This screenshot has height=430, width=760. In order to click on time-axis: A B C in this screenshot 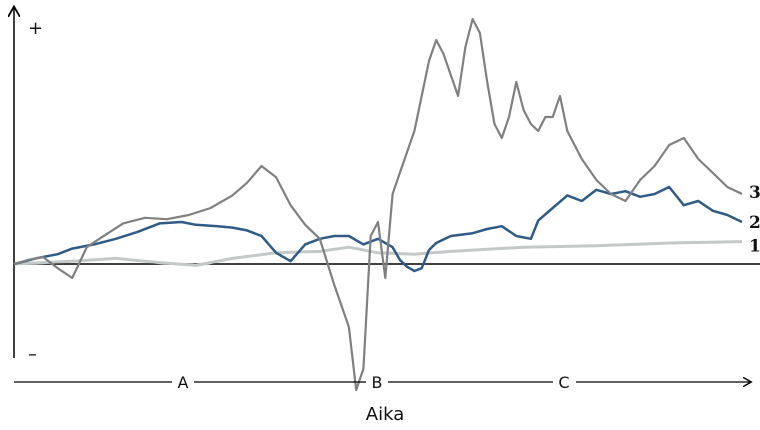, I will do `click(382, 382)`.